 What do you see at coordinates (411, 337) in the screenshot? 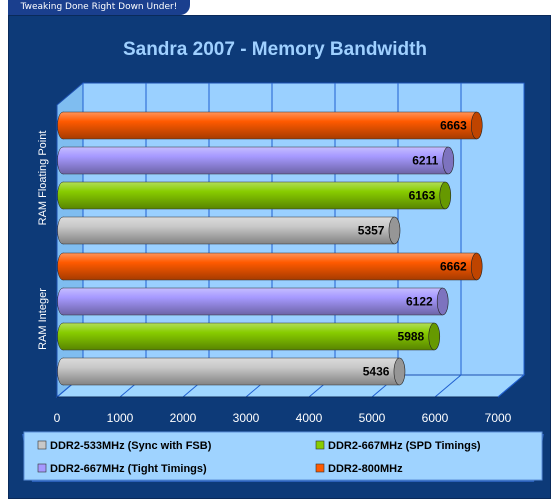
I see `bar-value-label: 5988` at bounding box center [411, 337].